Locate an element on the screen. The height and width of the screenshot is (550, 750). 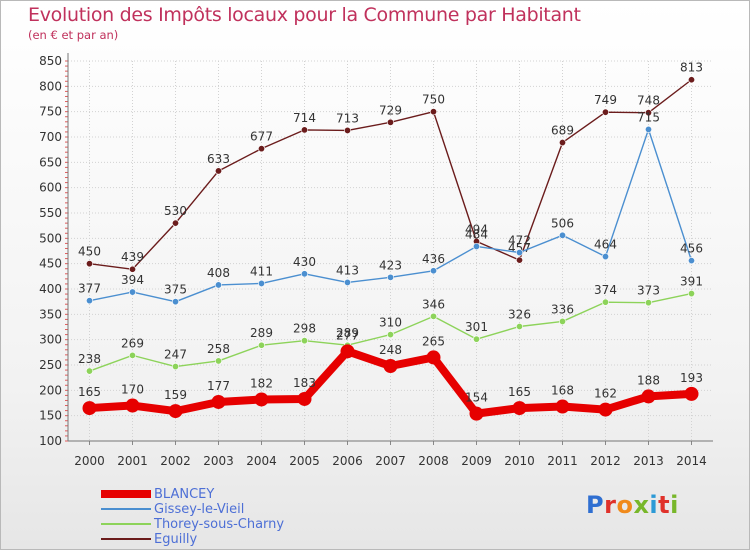
legend-label: BLANCEY is located at coordinates (184, 494).